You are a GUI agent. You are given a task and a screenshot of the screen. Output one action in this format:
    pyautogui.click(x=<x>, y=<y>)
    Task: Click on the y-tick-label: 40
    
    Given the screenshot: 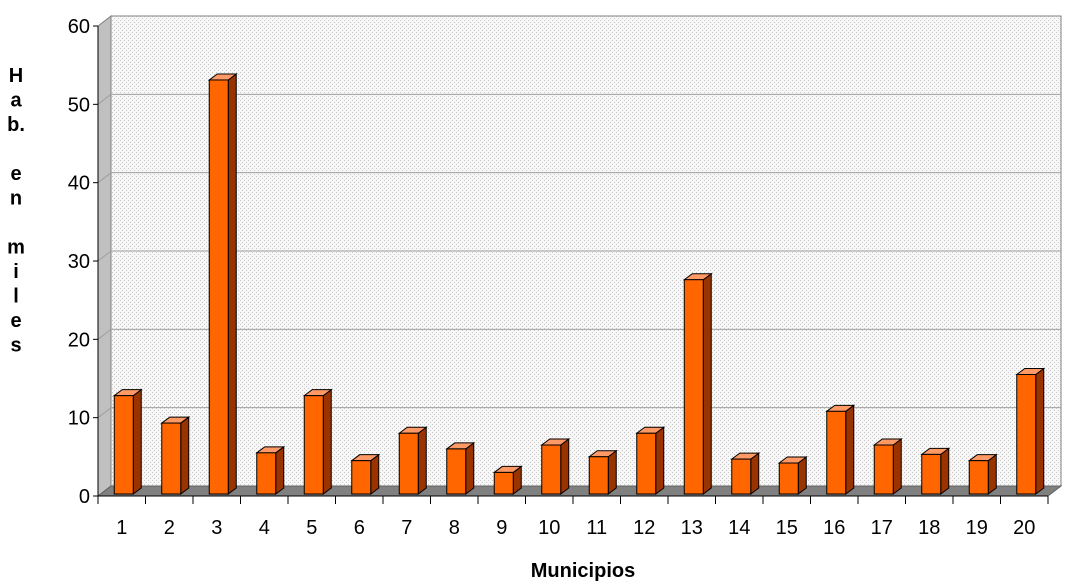 What is the action you would take?
    pyautogui.click(x=79, y=184)
    